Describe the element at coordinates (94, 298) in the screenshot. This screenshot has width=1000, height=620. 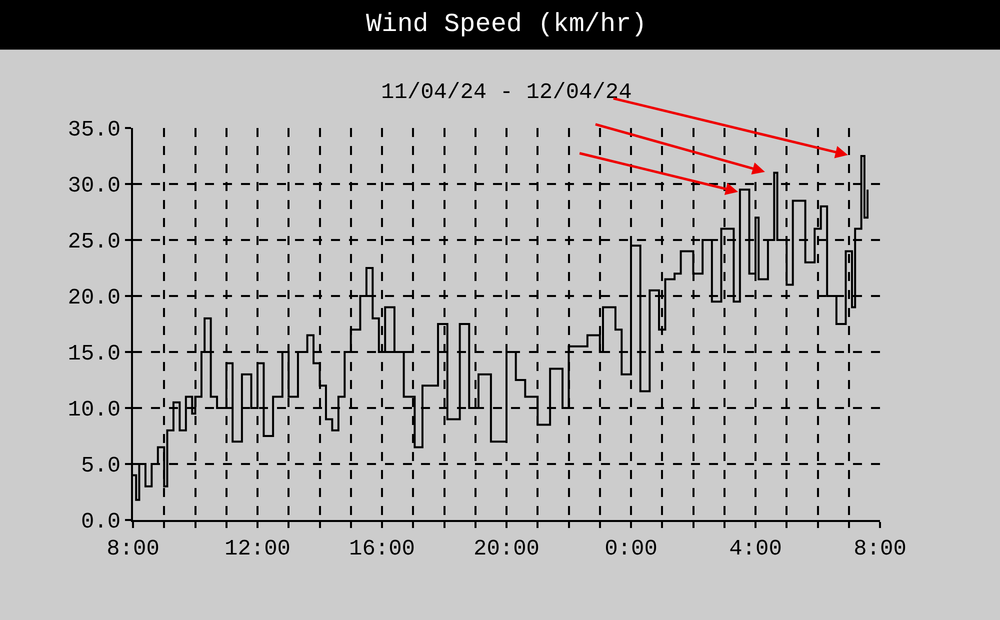
I see `y-tick-label: 20.0` at that location.